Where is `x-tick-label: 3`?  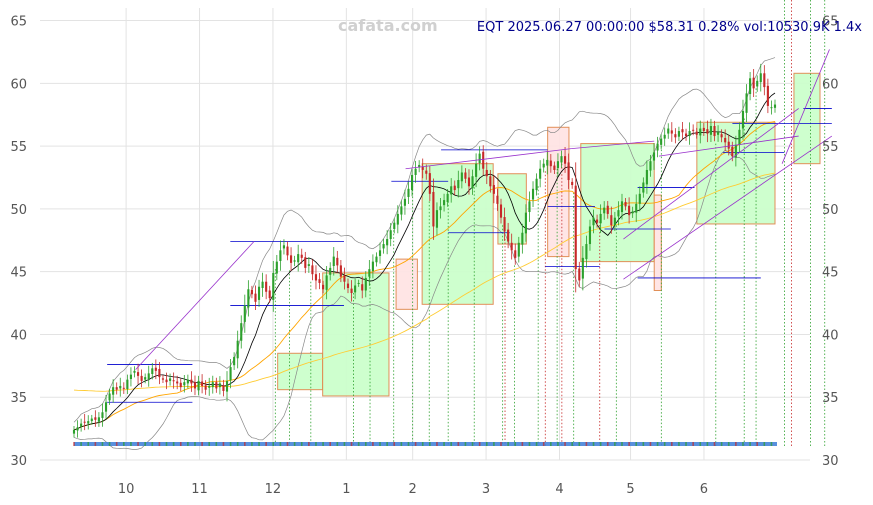 x-tick-label: 3 is located at coordinates (486, 489).